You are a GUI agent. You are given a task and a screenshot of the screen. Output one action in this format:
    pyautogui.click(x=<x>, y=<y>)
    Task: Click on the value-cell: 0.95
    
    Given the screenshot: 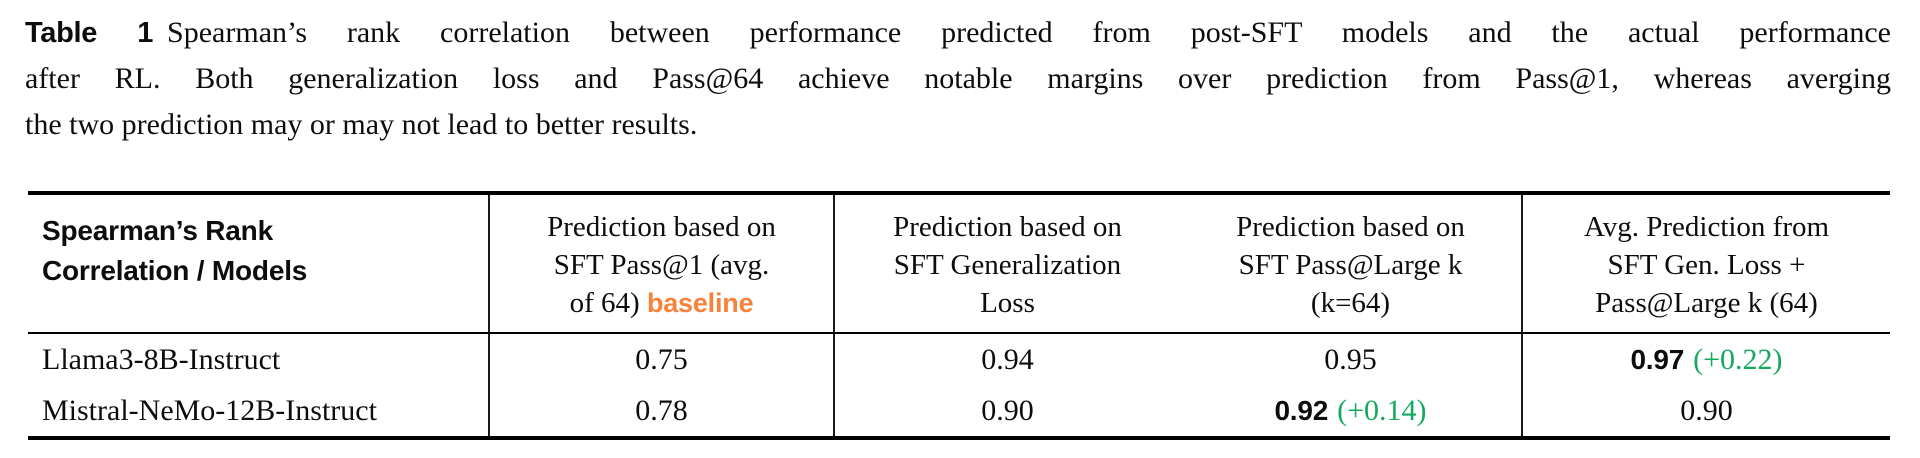 What is the action you would take?
    pyautogui.click(x=1351, y=359)
    